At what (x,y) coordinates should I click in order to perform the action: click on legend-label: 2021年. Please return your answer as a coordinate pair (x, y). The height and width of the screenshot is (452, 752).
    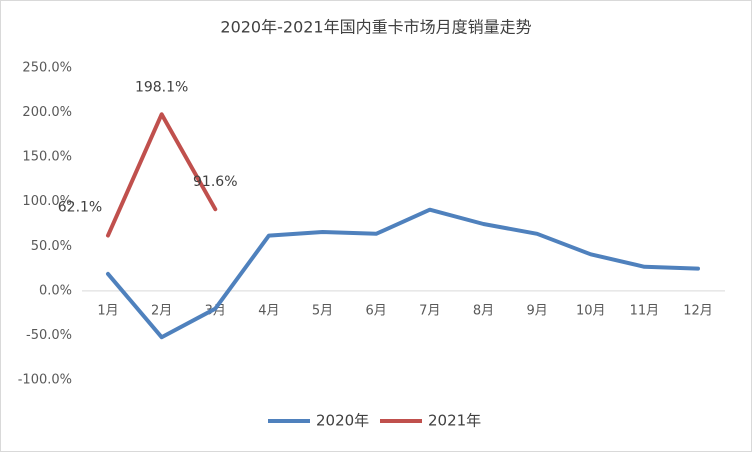
    Looking at the image, I should click on (454, 421).